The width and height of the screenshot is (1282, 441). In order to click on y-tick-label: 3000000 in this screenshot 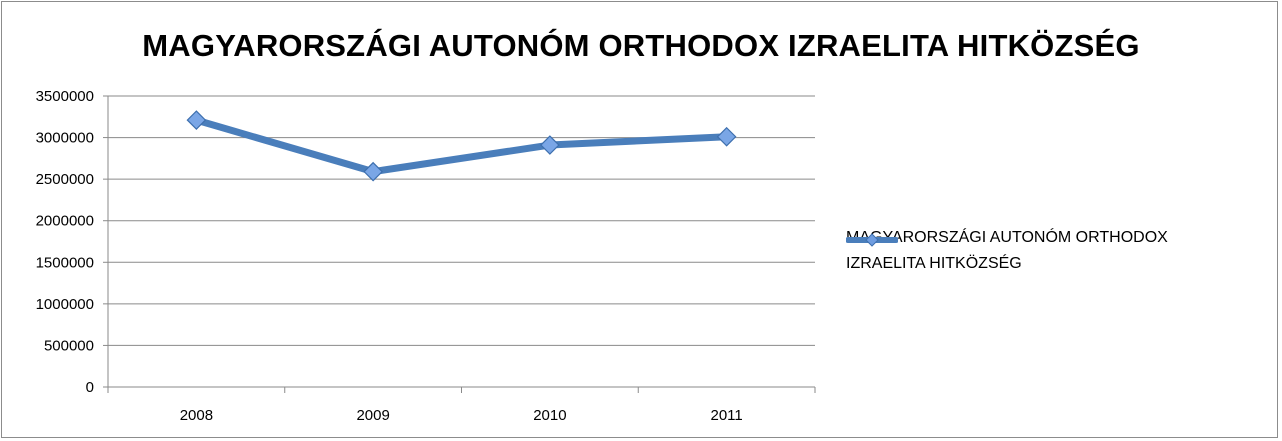, I will do `click(65, 138)`.